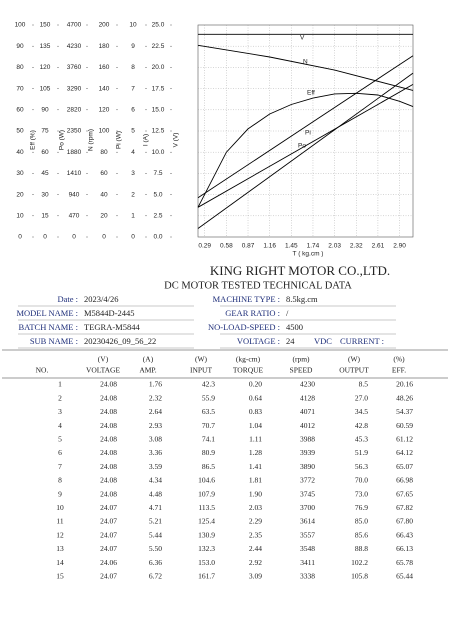 The image size is (450, 637). What do you see at coordinates (255, 507) in the screenshot?
I see `table-cell: 2.03` at bounding box center [255, 507].